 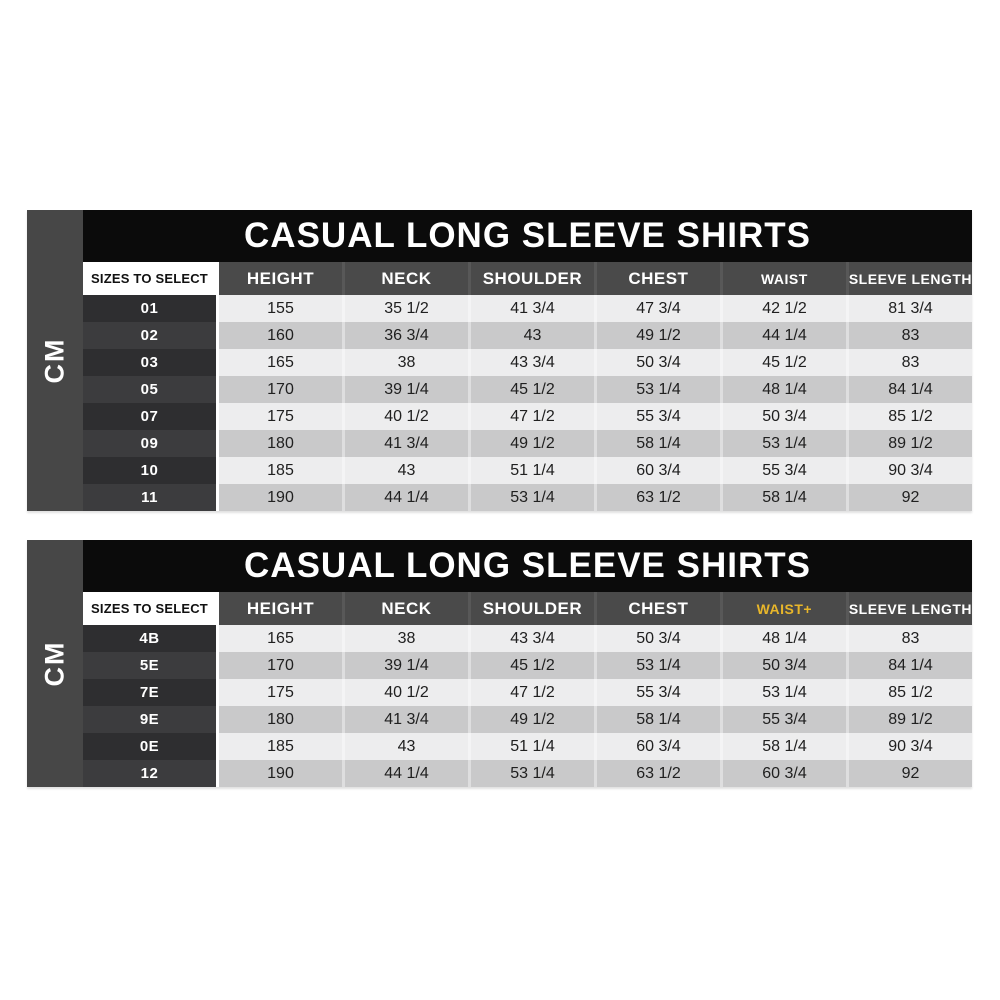 I want to click on column-header: WAIST, so click(x=782, y=278).